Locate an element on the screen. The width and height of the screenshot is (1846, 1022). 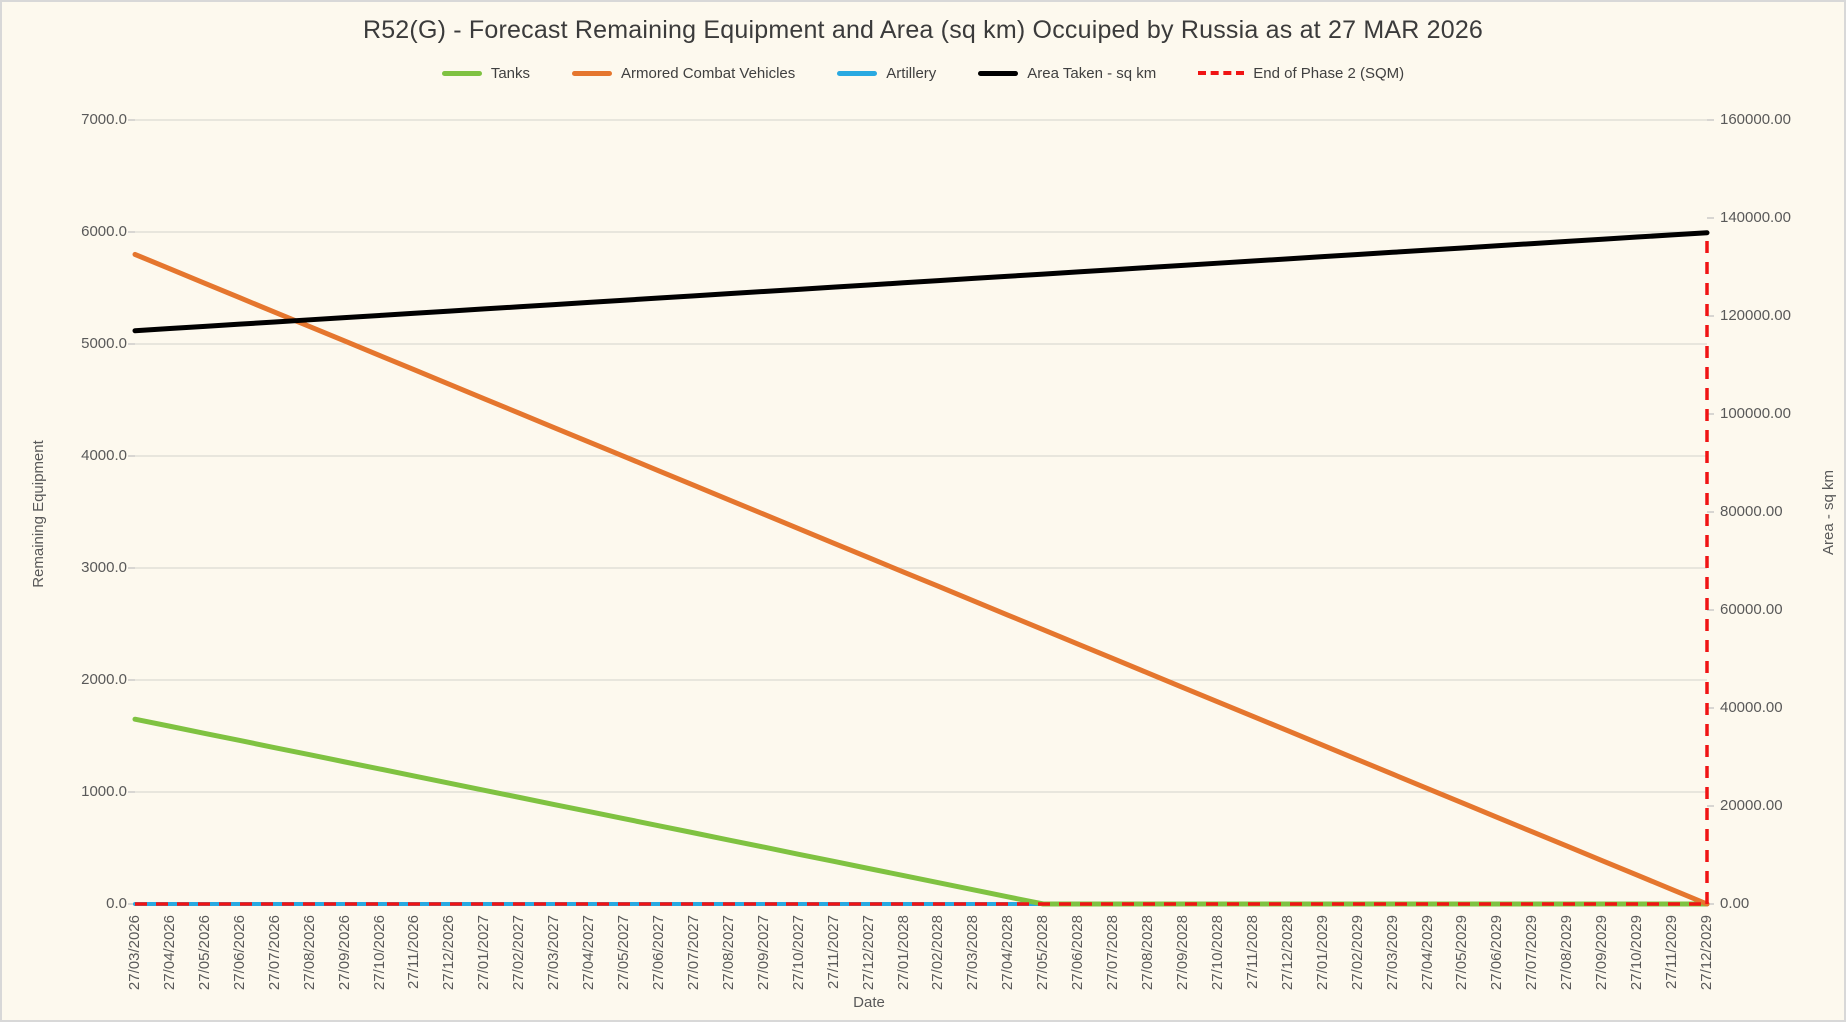
x-axis-tick-label: 27/03/2029 is located at coordinates (1392, 953).